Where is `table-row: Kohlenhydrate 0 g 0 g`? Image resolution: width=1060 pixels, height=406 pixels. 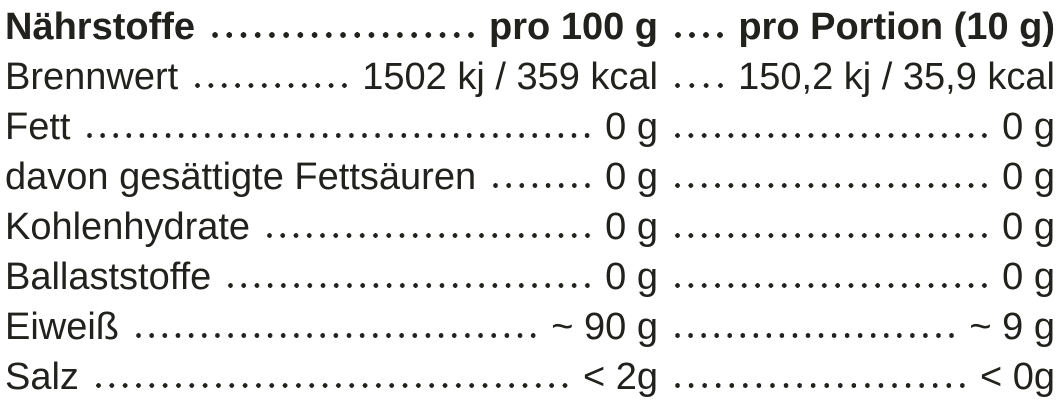
table-row: Kohlenhydrate 0 g 0 g is located at coordinates (530, 227).